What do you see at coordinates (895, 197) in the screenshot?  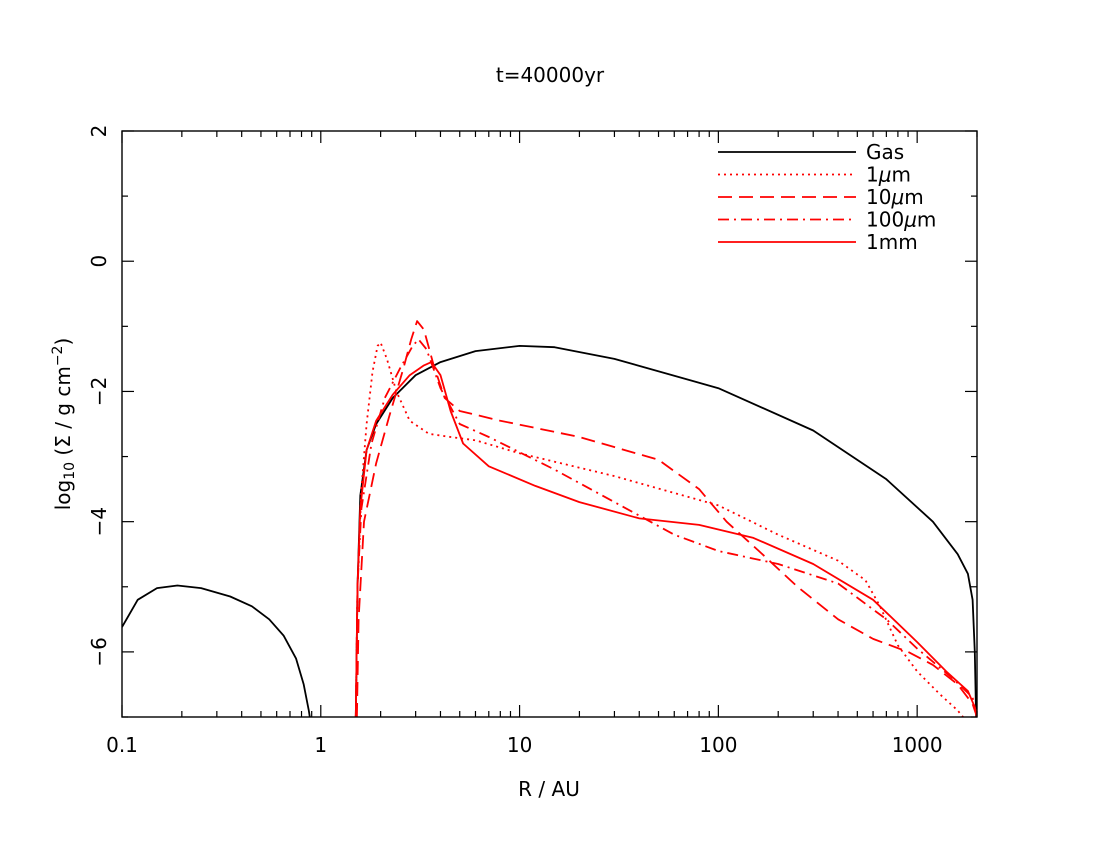 I see `legend-label-2: 10μm` at bounding box center [895, 197].